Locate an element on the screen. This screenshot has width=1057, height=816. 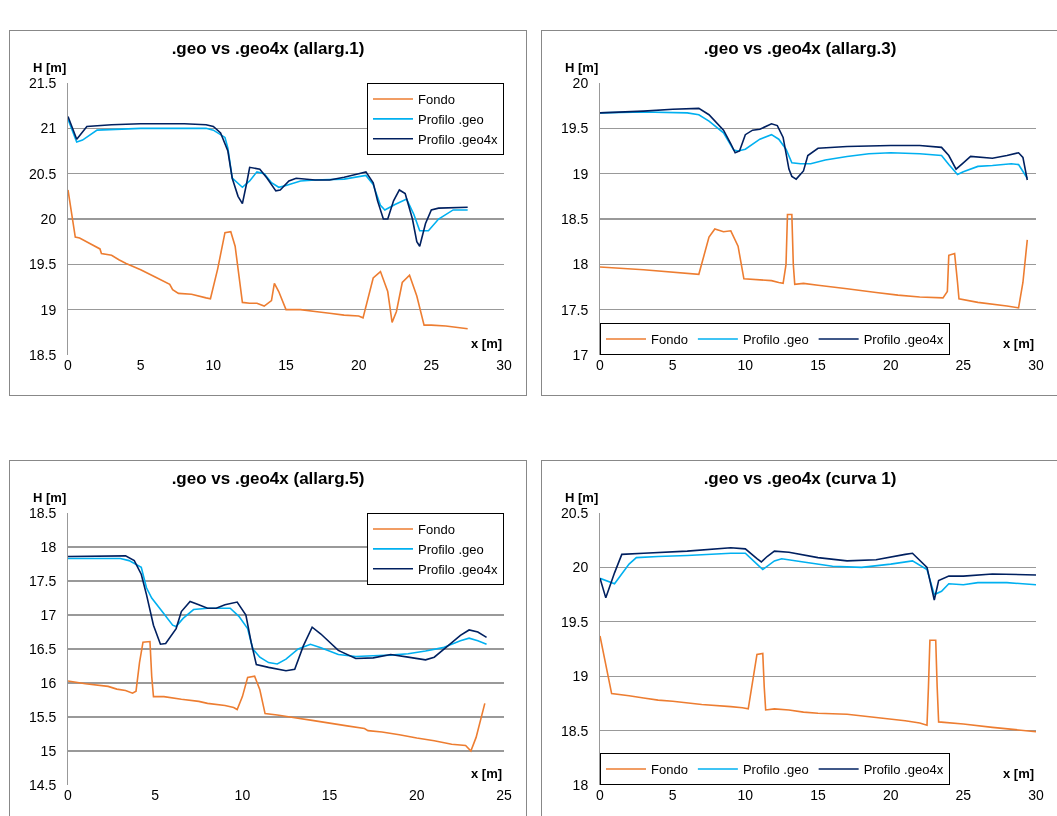
y-tick-label: 16 is located at coordinates (48, 682).